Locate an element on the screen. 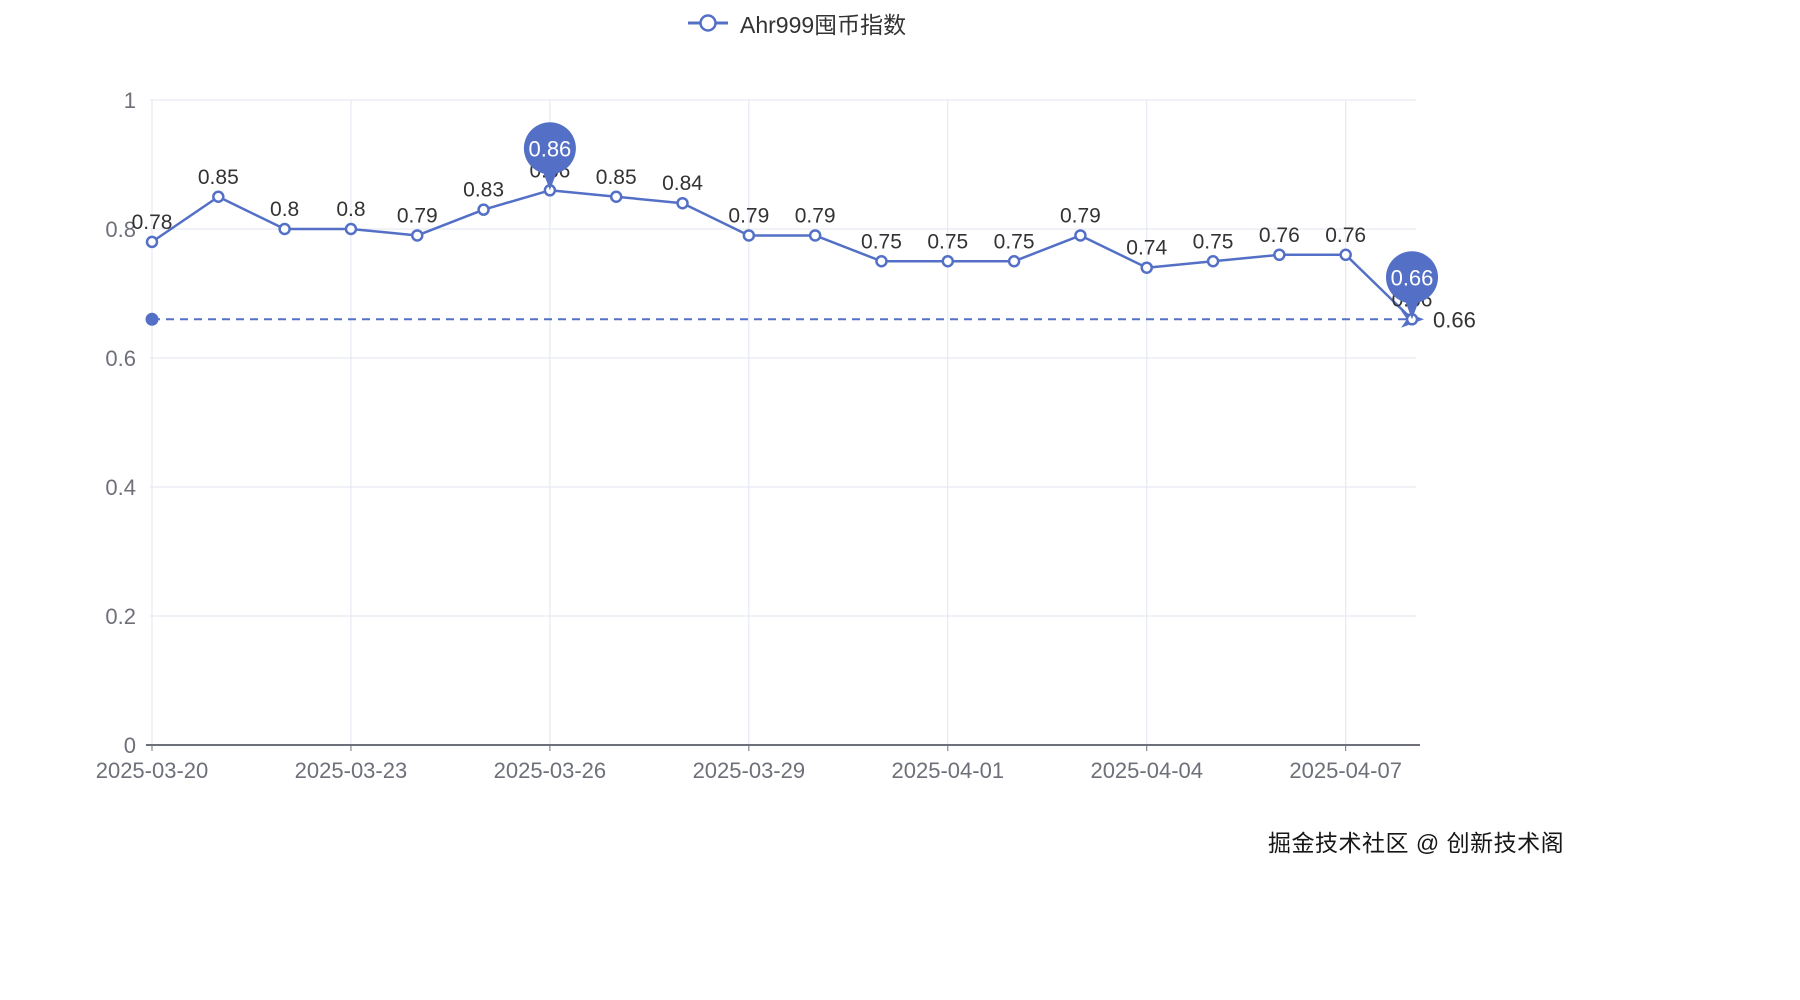 The image size is (1800, 1000). data-label: 0.78 is located at coordinates (152, 222).